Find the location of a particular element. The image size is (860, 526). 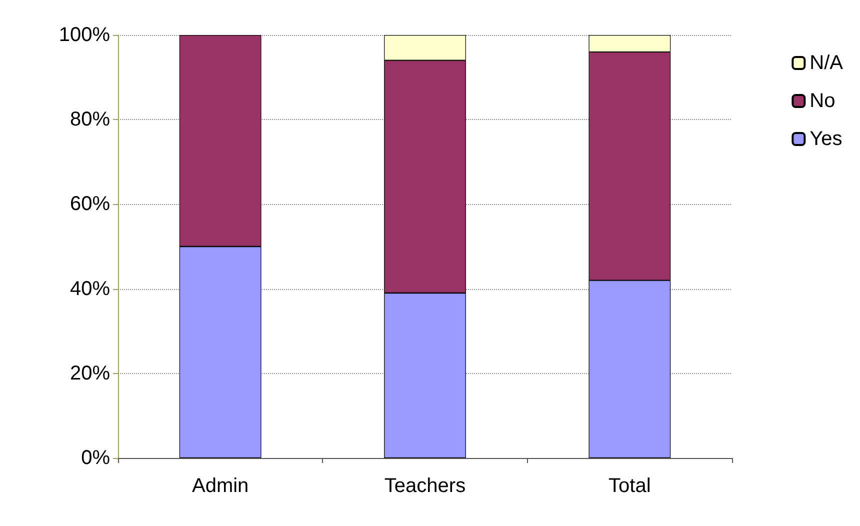

y-tick-label: 60% is located at coordinates (90, 204).